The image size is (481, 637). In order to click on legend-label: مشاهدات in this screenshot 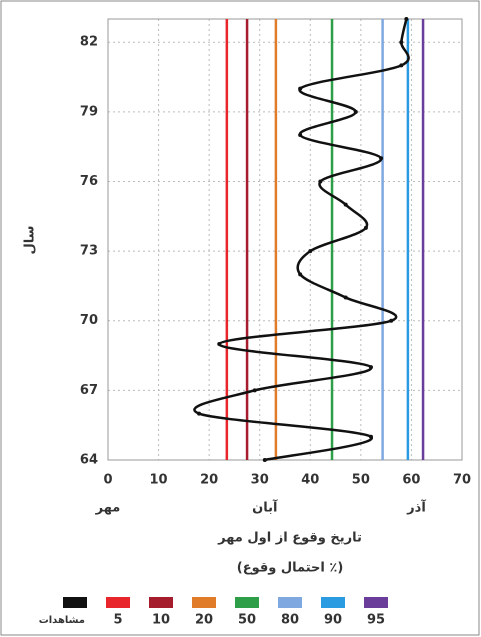, I will do `click(62, 620)`.